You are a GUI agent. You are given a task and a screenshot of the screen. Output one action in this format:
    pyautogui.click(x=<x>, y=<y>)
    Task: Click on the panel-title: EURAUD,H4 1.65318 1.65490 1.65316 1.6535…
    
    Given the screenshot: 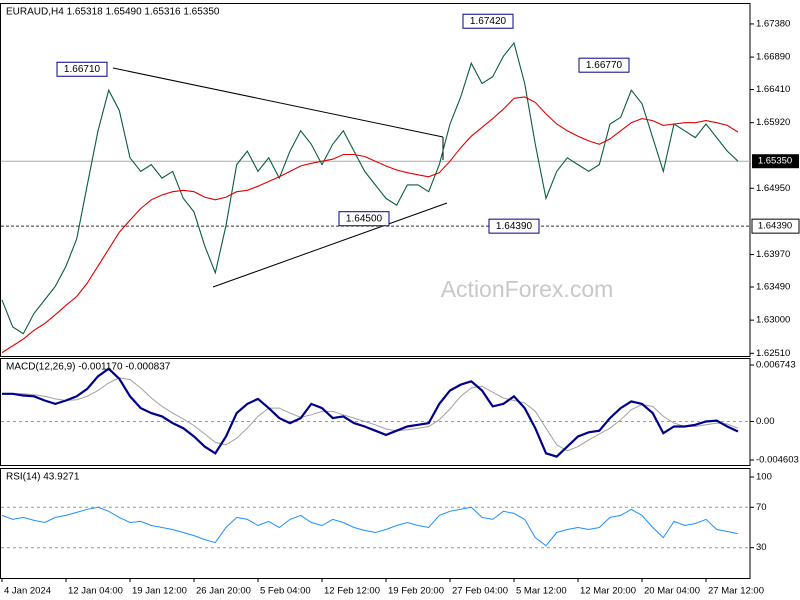 What is the action you would take?
    pyautogui.click(x=113, y=12)
    